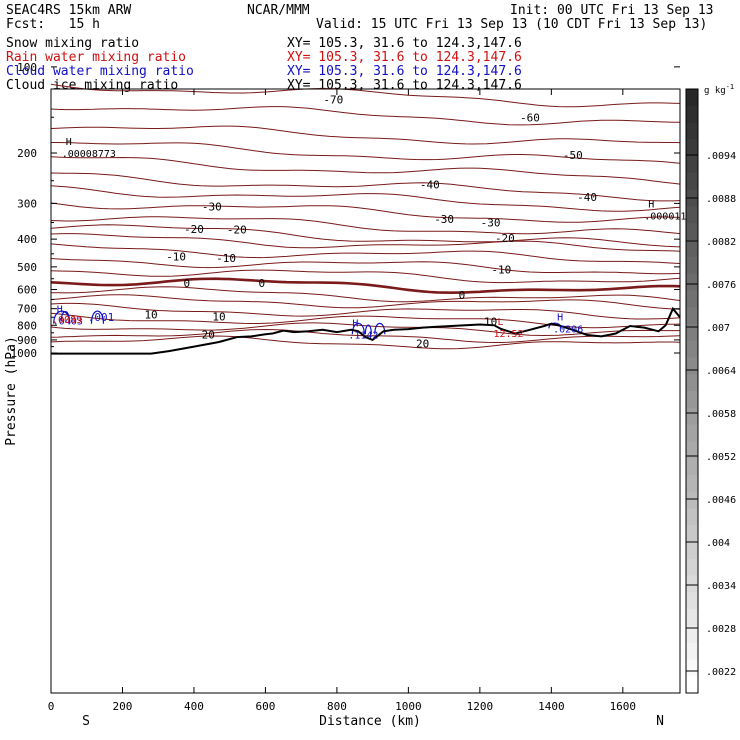 This screenshot has height=740, width=740. I want to click on field-xy-snow: XY= 105.3, 31.6 to 124.3,147.6, so click(404, 43).